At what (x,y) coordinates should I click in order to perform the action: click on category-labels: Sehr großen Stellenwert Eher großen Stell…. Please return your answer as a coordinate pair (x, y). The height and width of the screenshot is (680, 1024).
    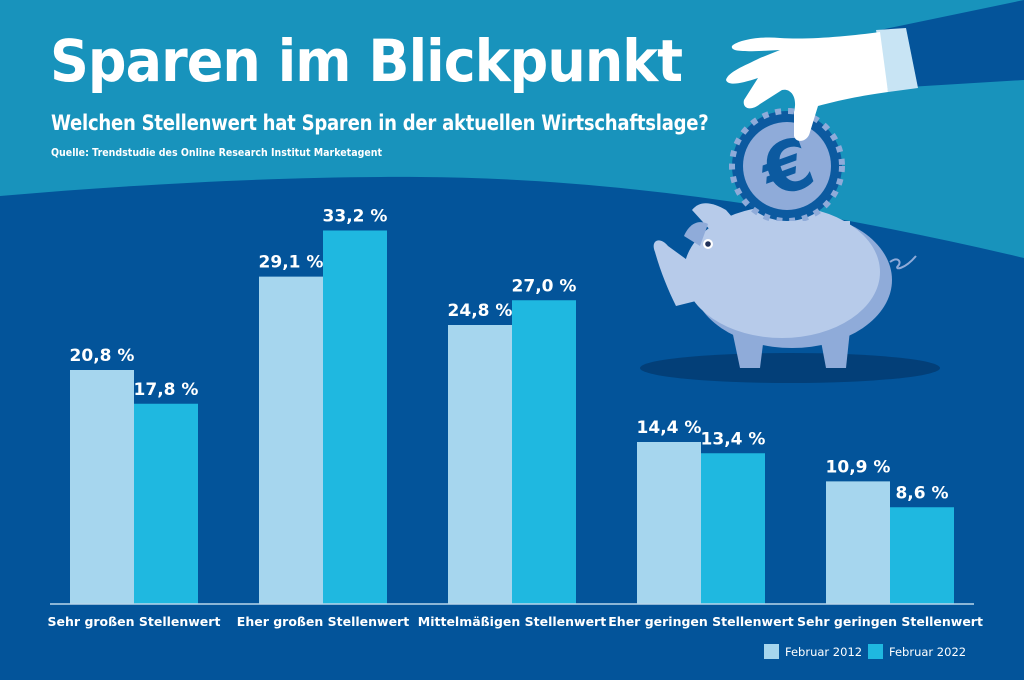
    Looking at the image, I should click on (515, 621).